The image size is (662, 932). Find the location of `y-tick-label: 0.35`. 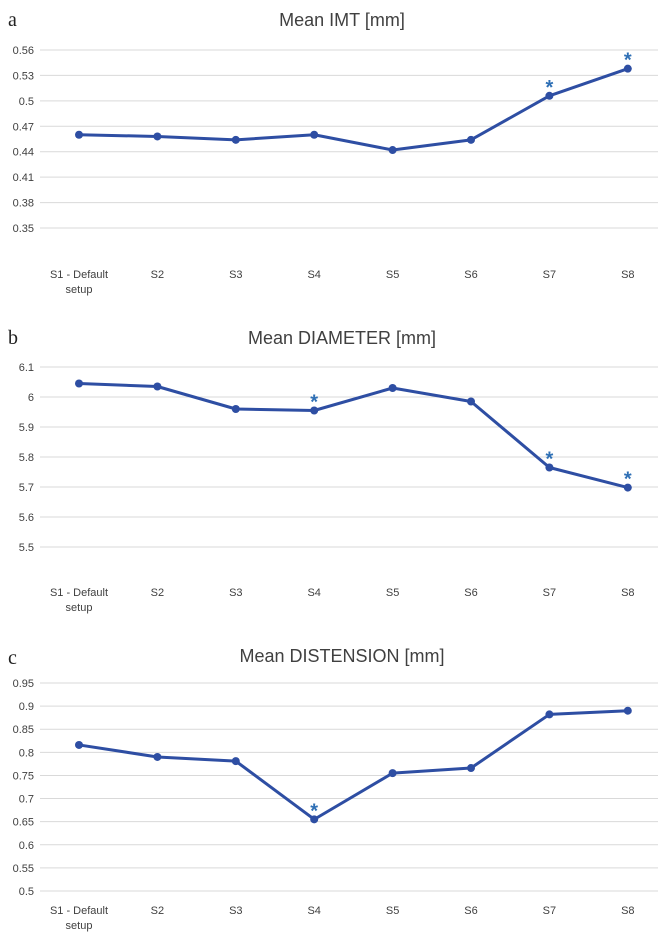

y-tick-label: 0.35 is located at coordinates (23, 229).